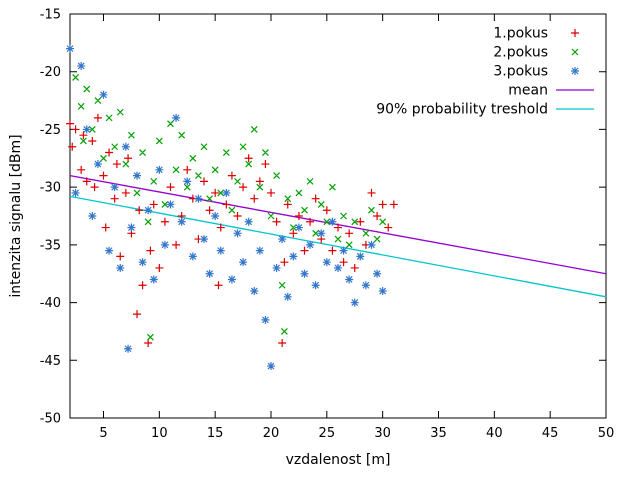 This screenshot has height=480, width=640. What do you see at coordinates (159, 433) in the screenshot?
I see `tick-label: 10` at bounding box center [159, 433].